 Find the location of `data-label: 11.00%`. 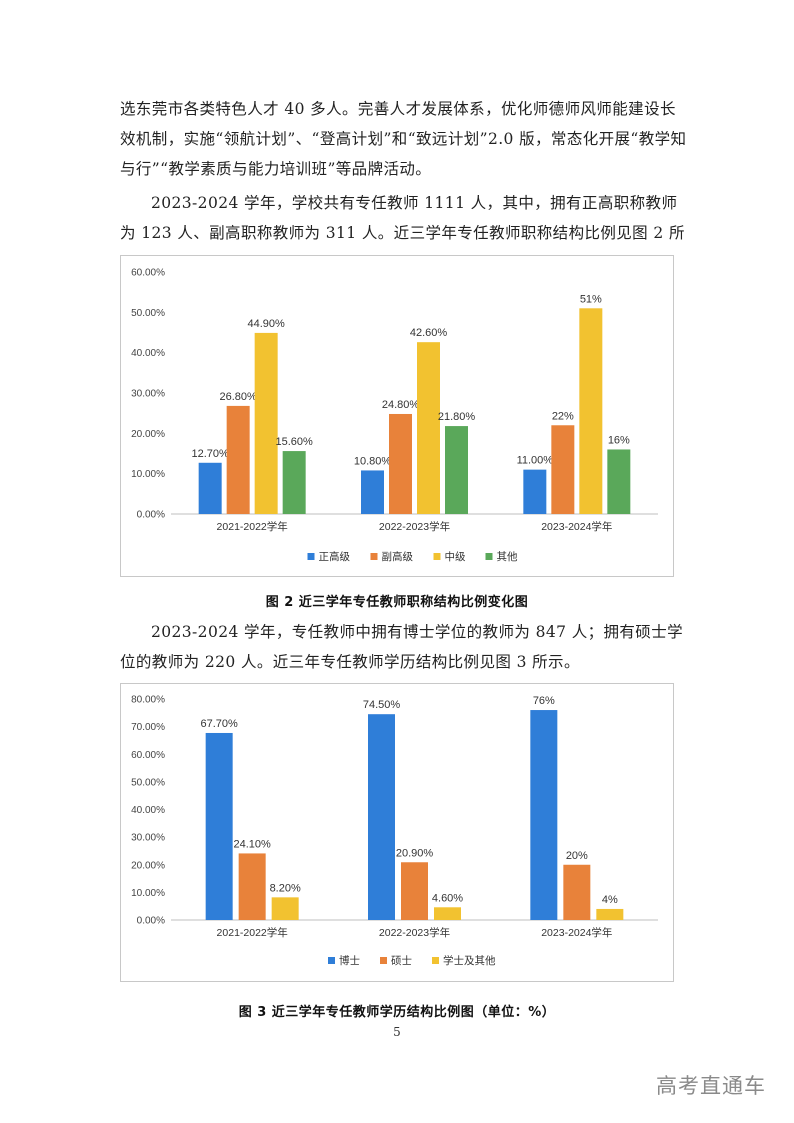

data-label: 11.00% is located at coordinates (535, 461).